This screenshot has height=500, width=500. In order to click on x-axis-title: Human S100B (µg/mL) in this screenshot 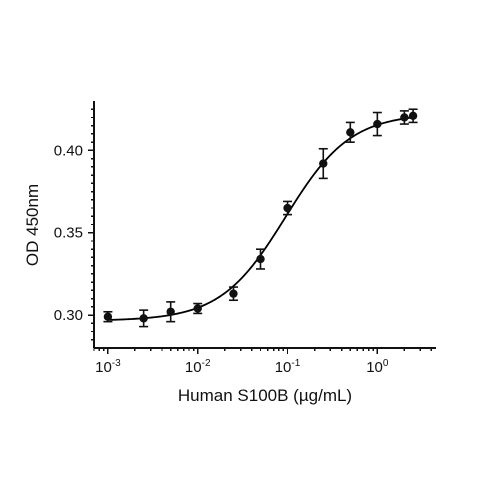, I will do `click(265, 395)`.